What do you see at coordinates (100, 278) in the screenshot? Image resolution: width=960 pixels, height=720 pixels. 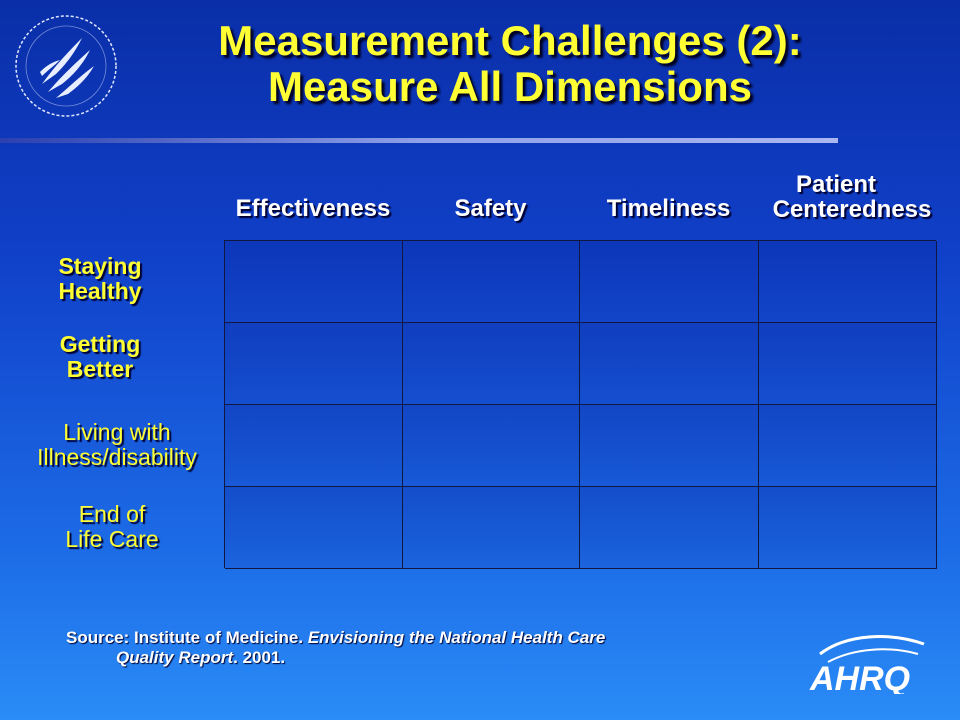 I see `row-header-staying-healthy: Staying Healthy` at bounding box center [100, 278].